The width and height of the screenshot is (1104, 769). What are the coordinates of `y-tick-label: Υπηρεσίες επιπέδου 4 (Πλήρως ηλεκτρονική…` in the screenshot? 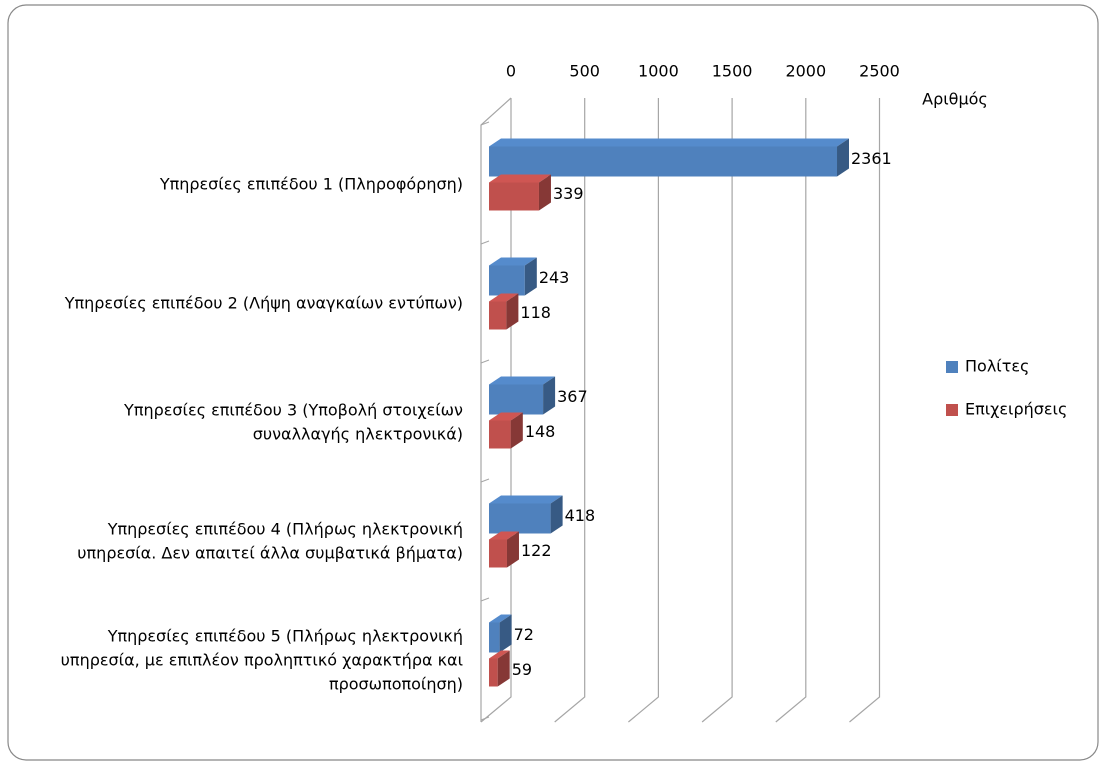 It's located at (270, 540).